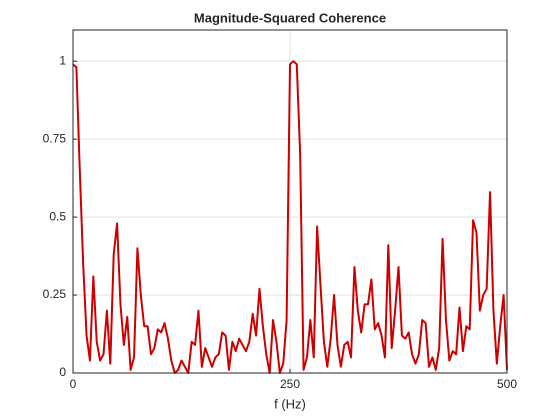  Describe the element at coordinates (290, 17) in the screenshot. I see `chart-title: Magnitude-Squared Coherence` at that location.